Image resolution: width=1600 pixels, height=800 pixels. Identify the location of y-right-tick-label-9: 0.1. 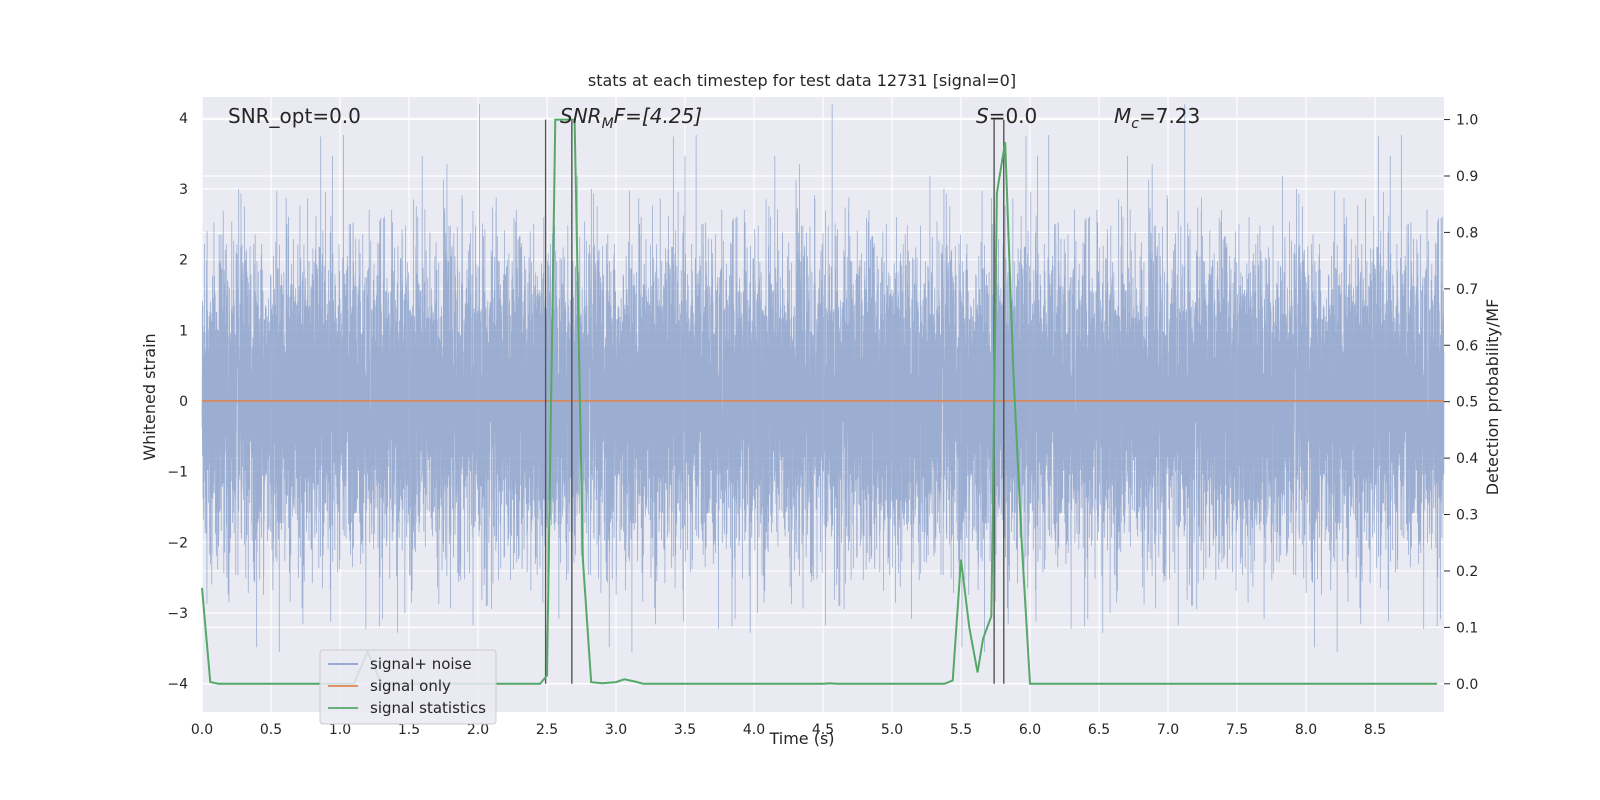
(1467, 628).